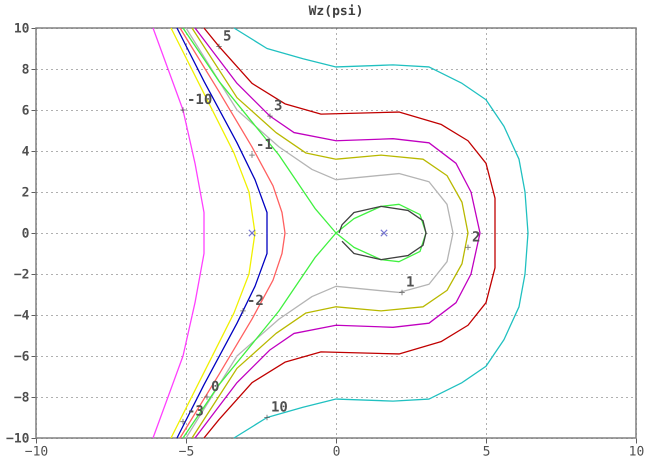  Describe the element at coordinates (22, 357) in the screenshot. I see `y-tick-label: −6` at that location.